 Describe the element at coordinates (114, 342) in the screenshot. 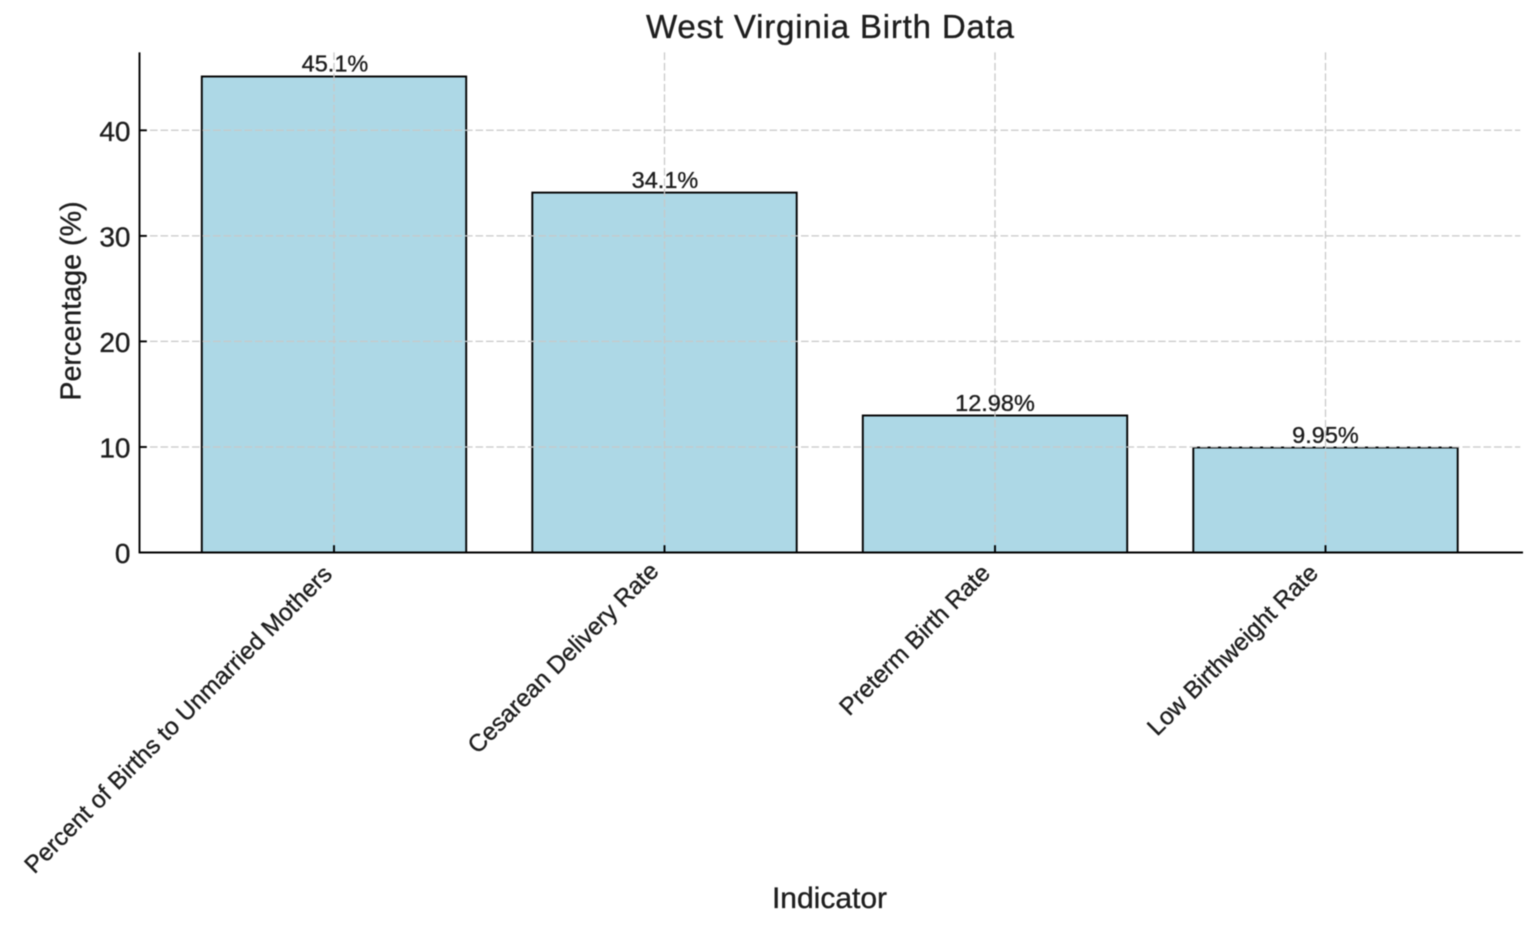

I see `svg-text: 20` at that location.